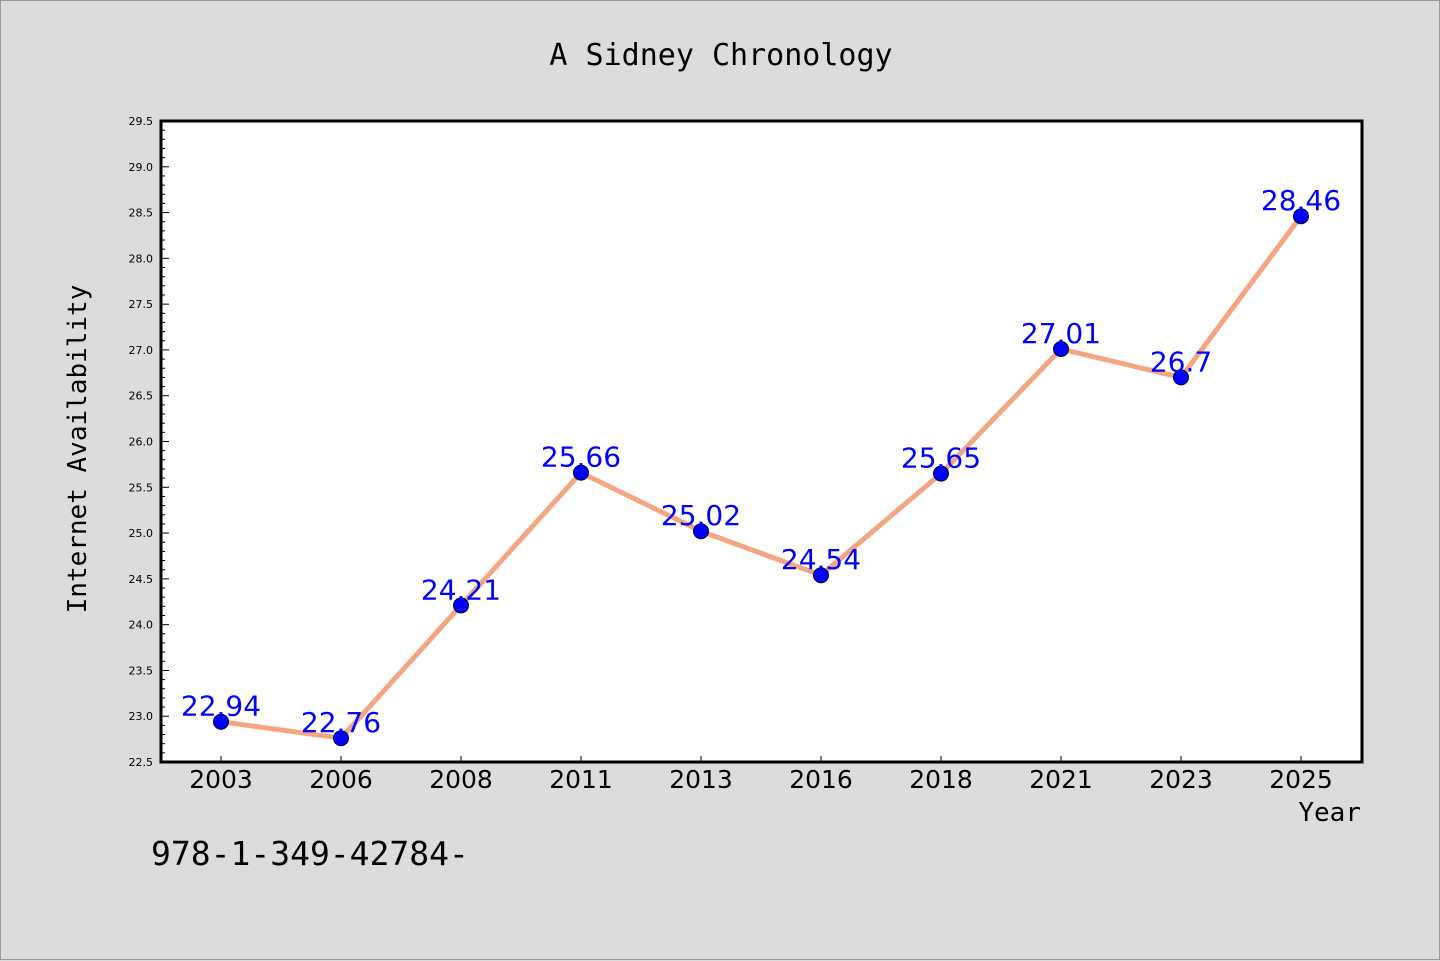 This screenshot has height=961, width=1440. What do you see at coordinates (221, 779) in the screenshot?
I see `x-tick-label: 2003` at bounding box center [221, 779].